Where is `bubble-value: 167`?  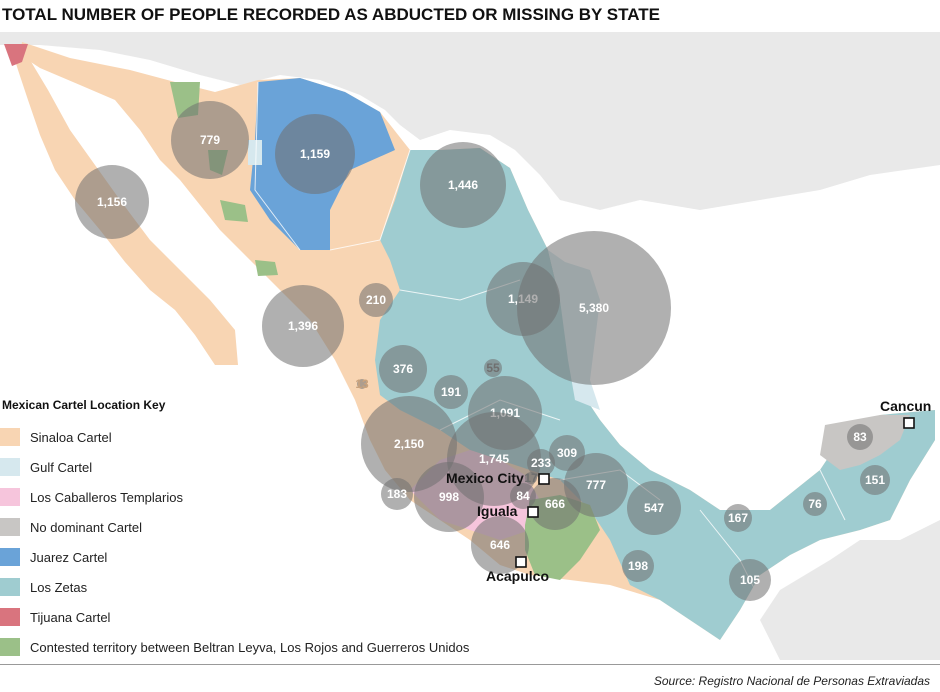 bubble-value: 167 is located at coordinates (738, 518).